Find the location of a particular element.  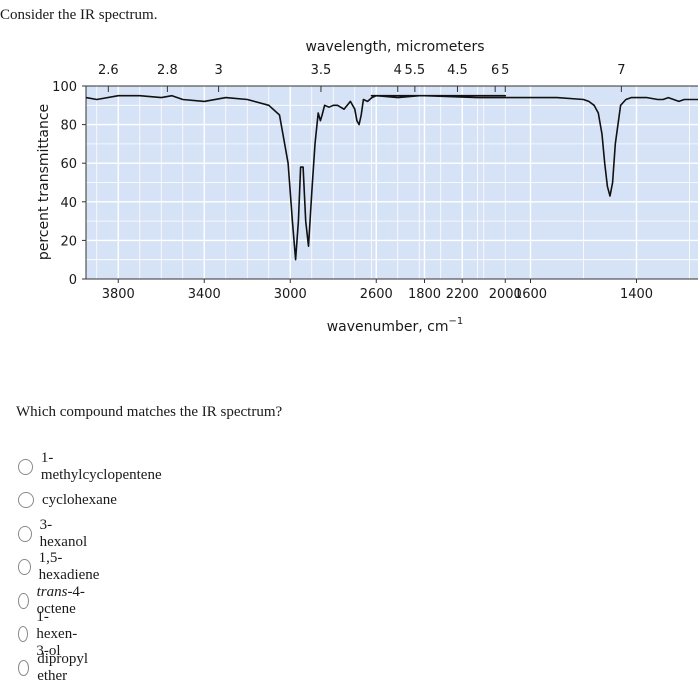

option-4: 1,5-hexadiene is located at coordinates (60, 566).